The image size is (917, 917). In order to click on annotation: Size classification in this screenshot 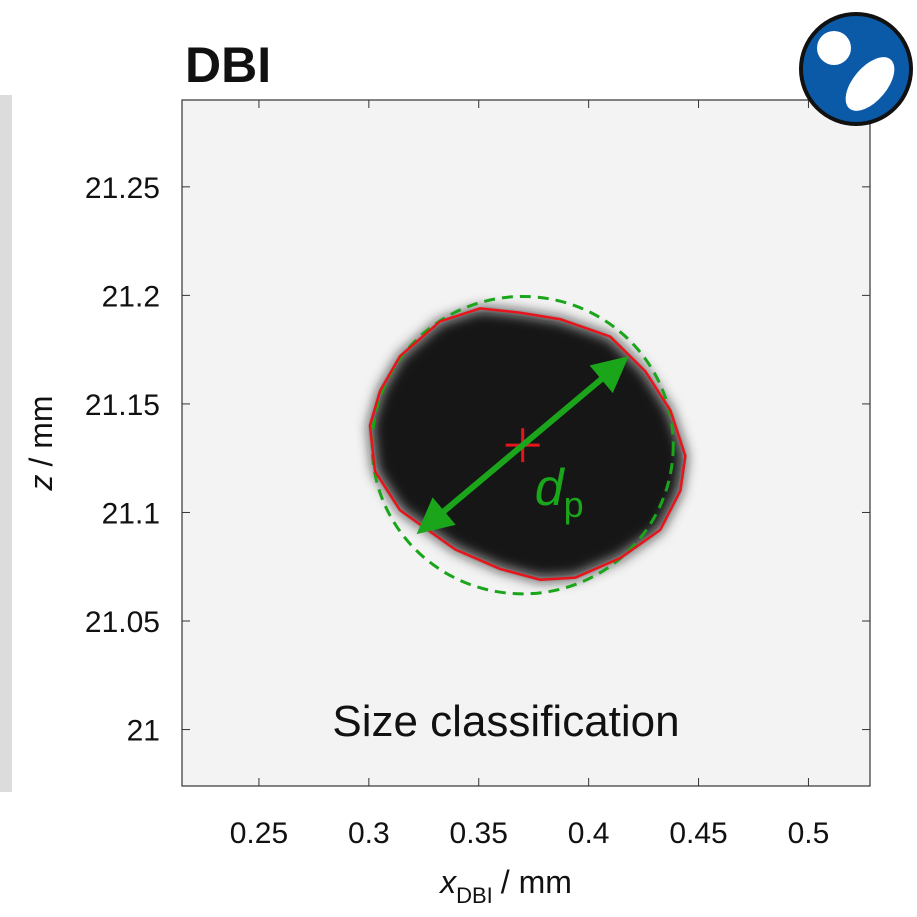, I will do `click(505, 721)`.